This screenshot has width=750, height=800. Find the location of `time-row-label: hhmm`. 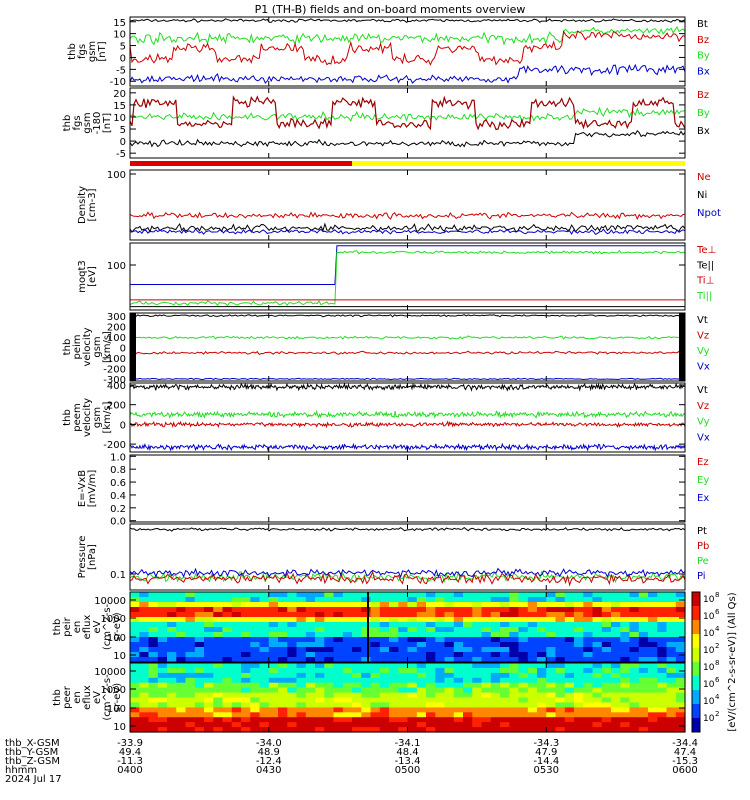

time-row-label: hhmm is located at coordinates (21, 770).